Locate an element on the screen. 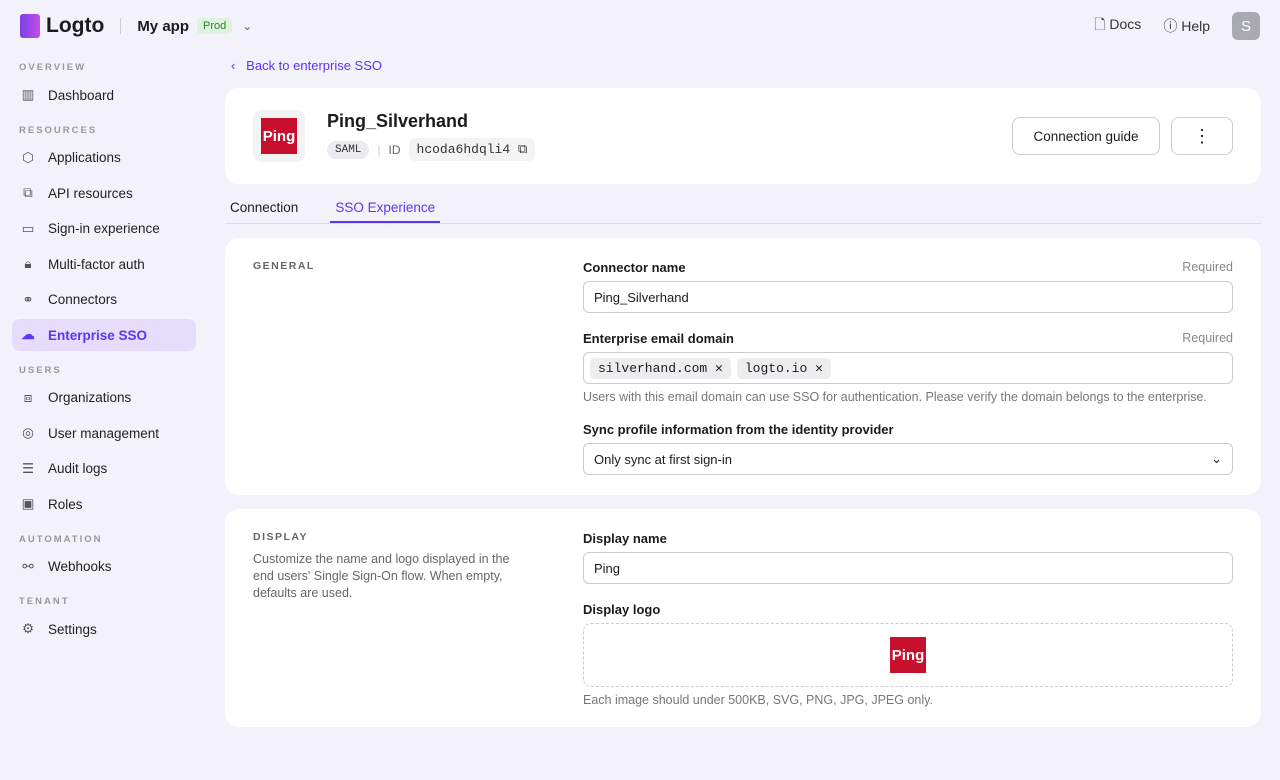 This screenshot has height=780, width=1280. sidebar-section-title: RESOURCES is located at coordinates (58, 130).